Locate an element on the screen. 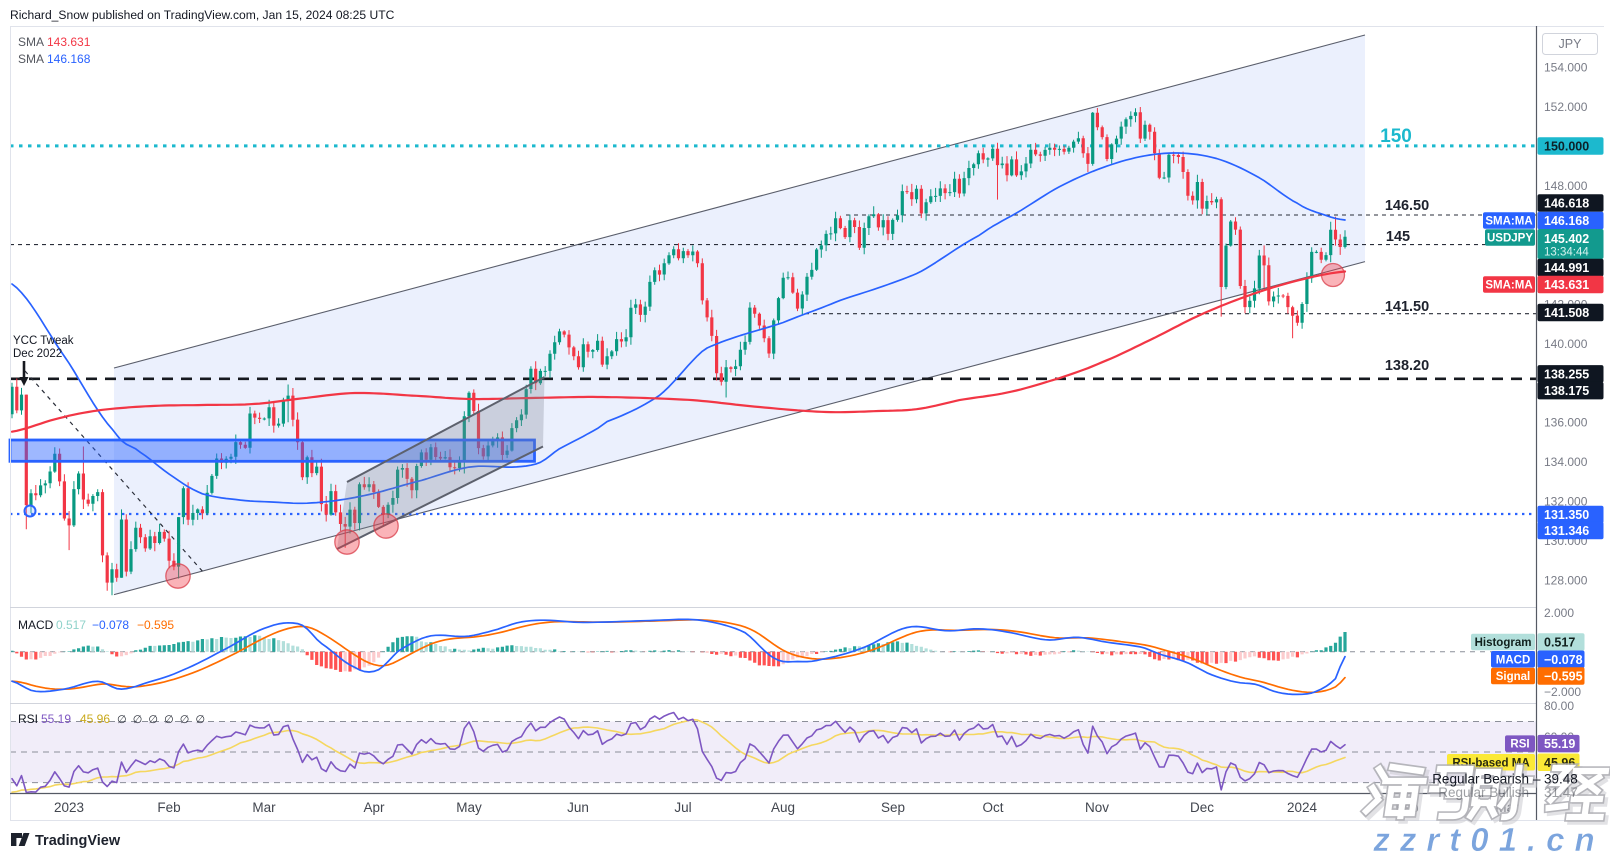 The width and height of the screenshot is (1610, 857). svg-text: 150.000 is located at coordinates (1566, 146).